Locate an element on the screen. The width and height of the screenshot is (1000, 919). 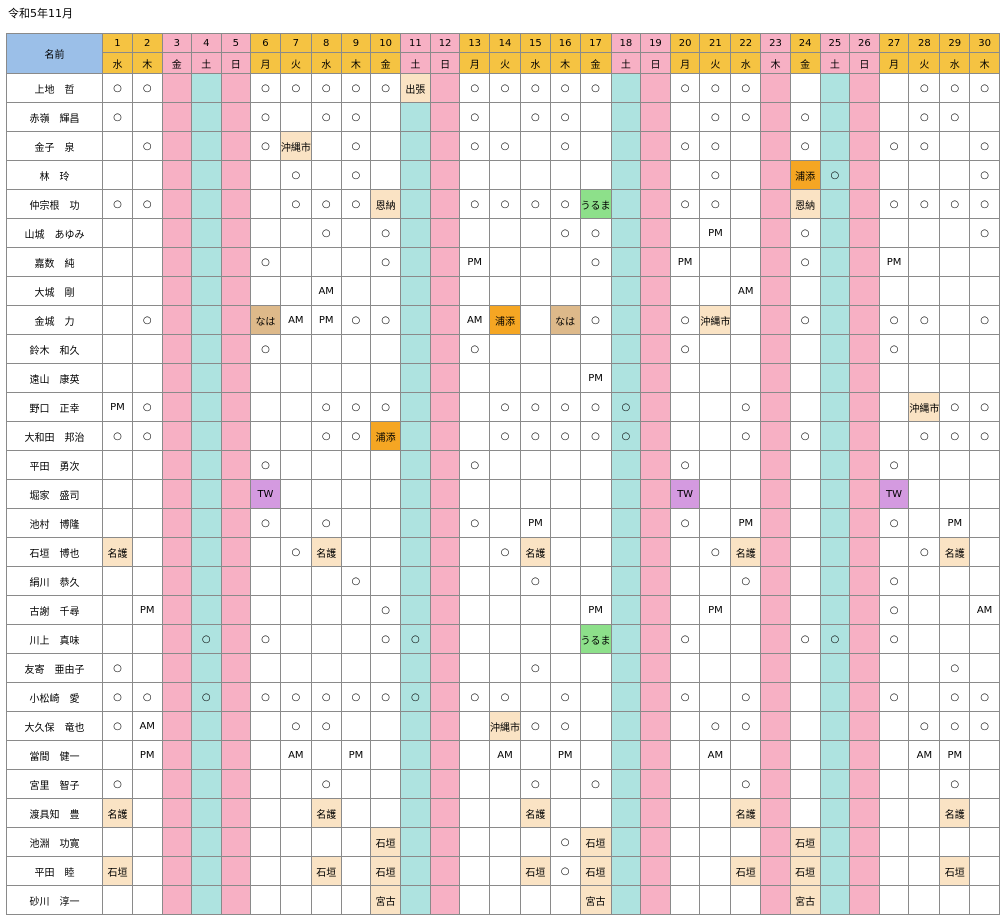
schedule-cell-24: ○ is located at coordinates (805, 233).